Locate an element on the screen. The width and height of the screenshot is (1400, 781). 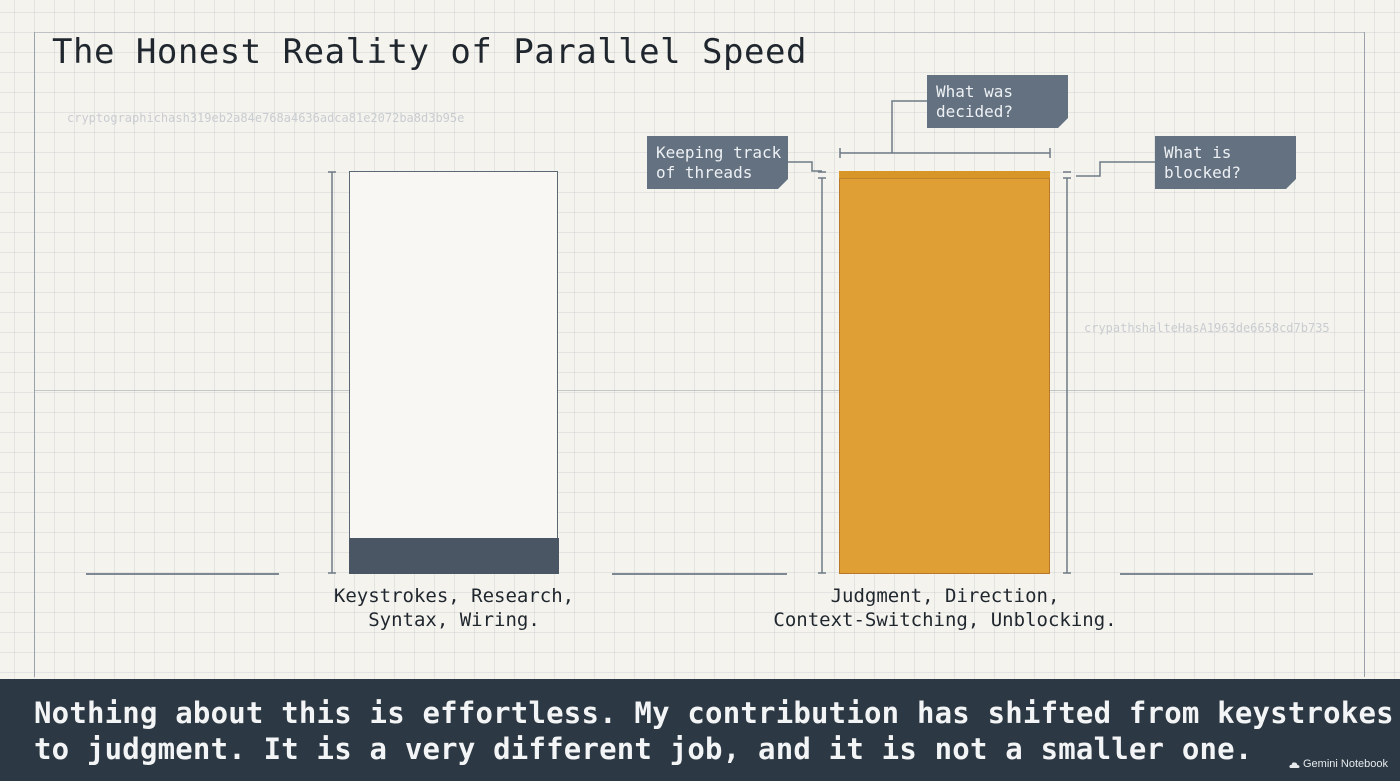
frame-left-line is located at coordinates (34, 354).